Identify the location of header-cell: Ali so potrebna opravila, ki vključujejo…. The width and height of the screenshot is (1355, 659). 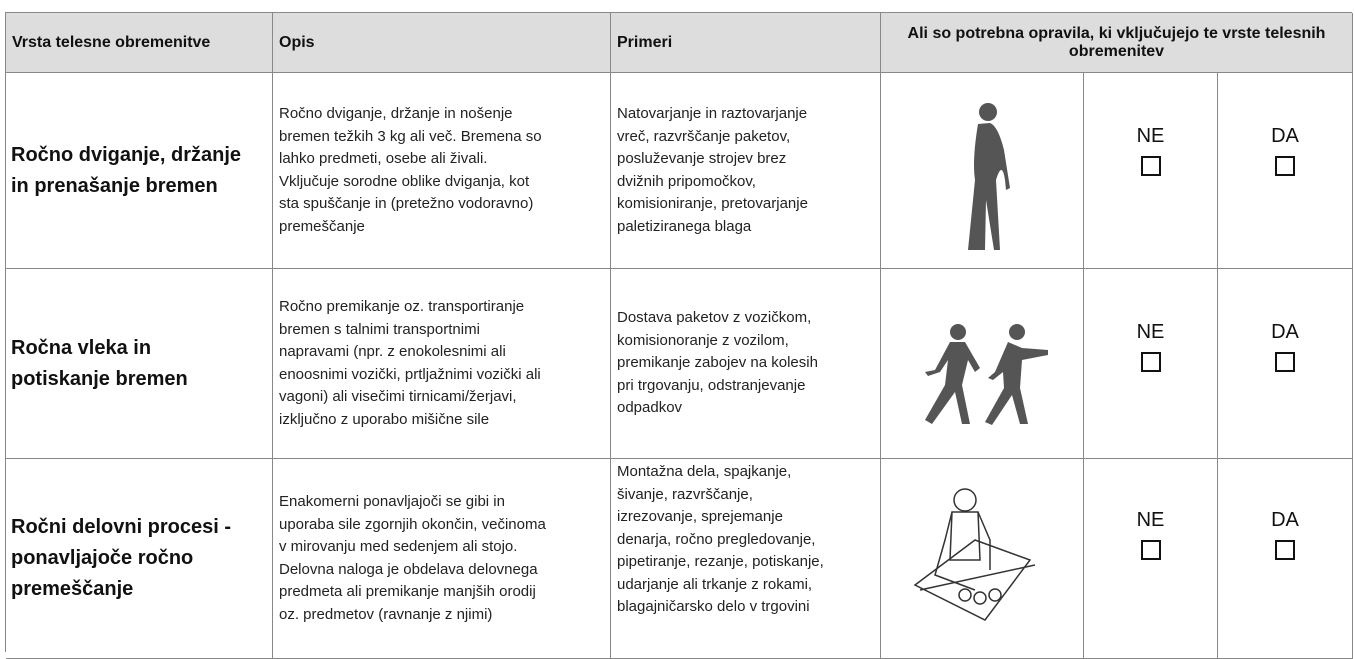
(1117, 43).